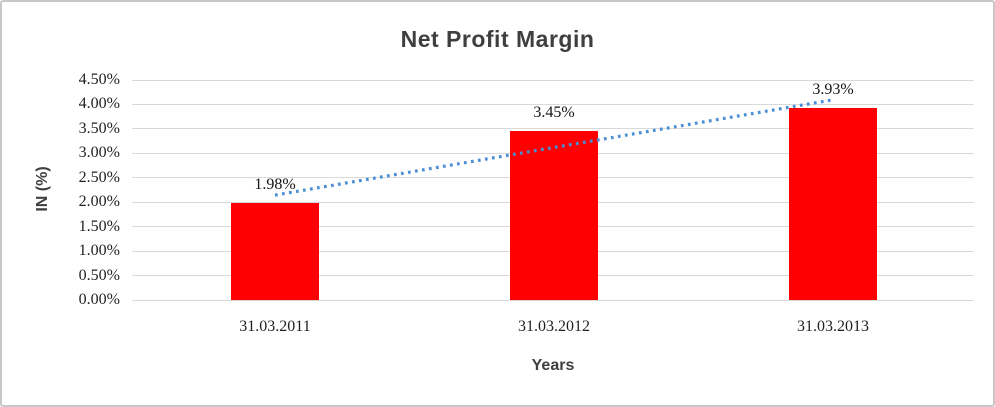  I want to click on x-category-label: 31.03.2011, so click(275, 326).